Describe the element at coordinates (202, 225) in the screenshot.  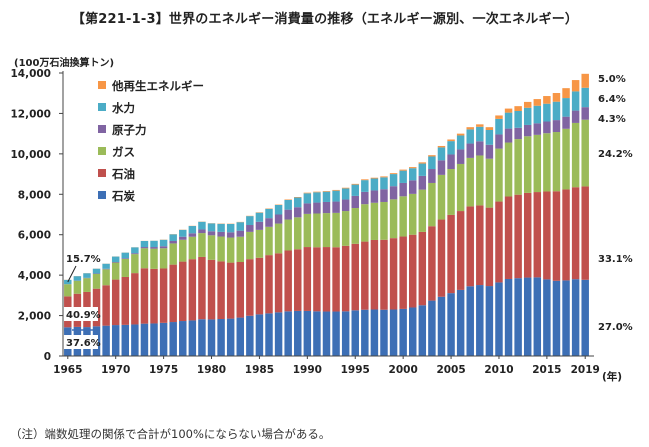
I see `bar-1979-水力` at that location.